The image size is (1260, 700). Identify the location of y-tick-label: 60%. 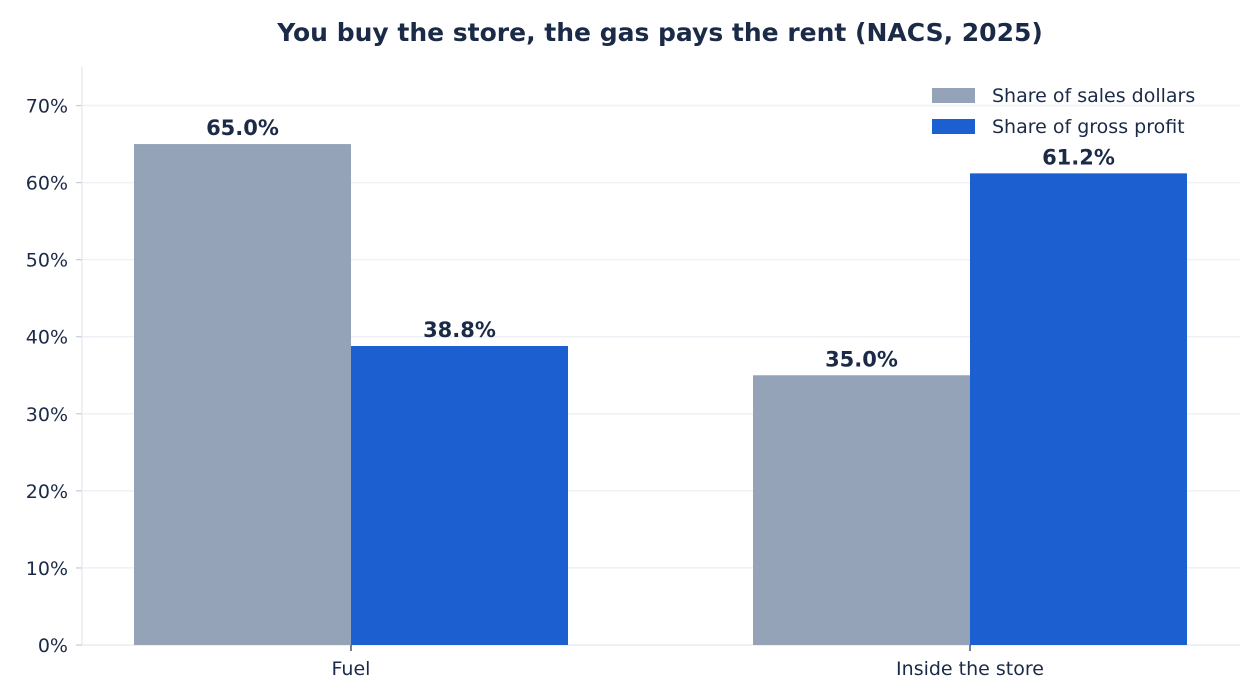
(47, 184).